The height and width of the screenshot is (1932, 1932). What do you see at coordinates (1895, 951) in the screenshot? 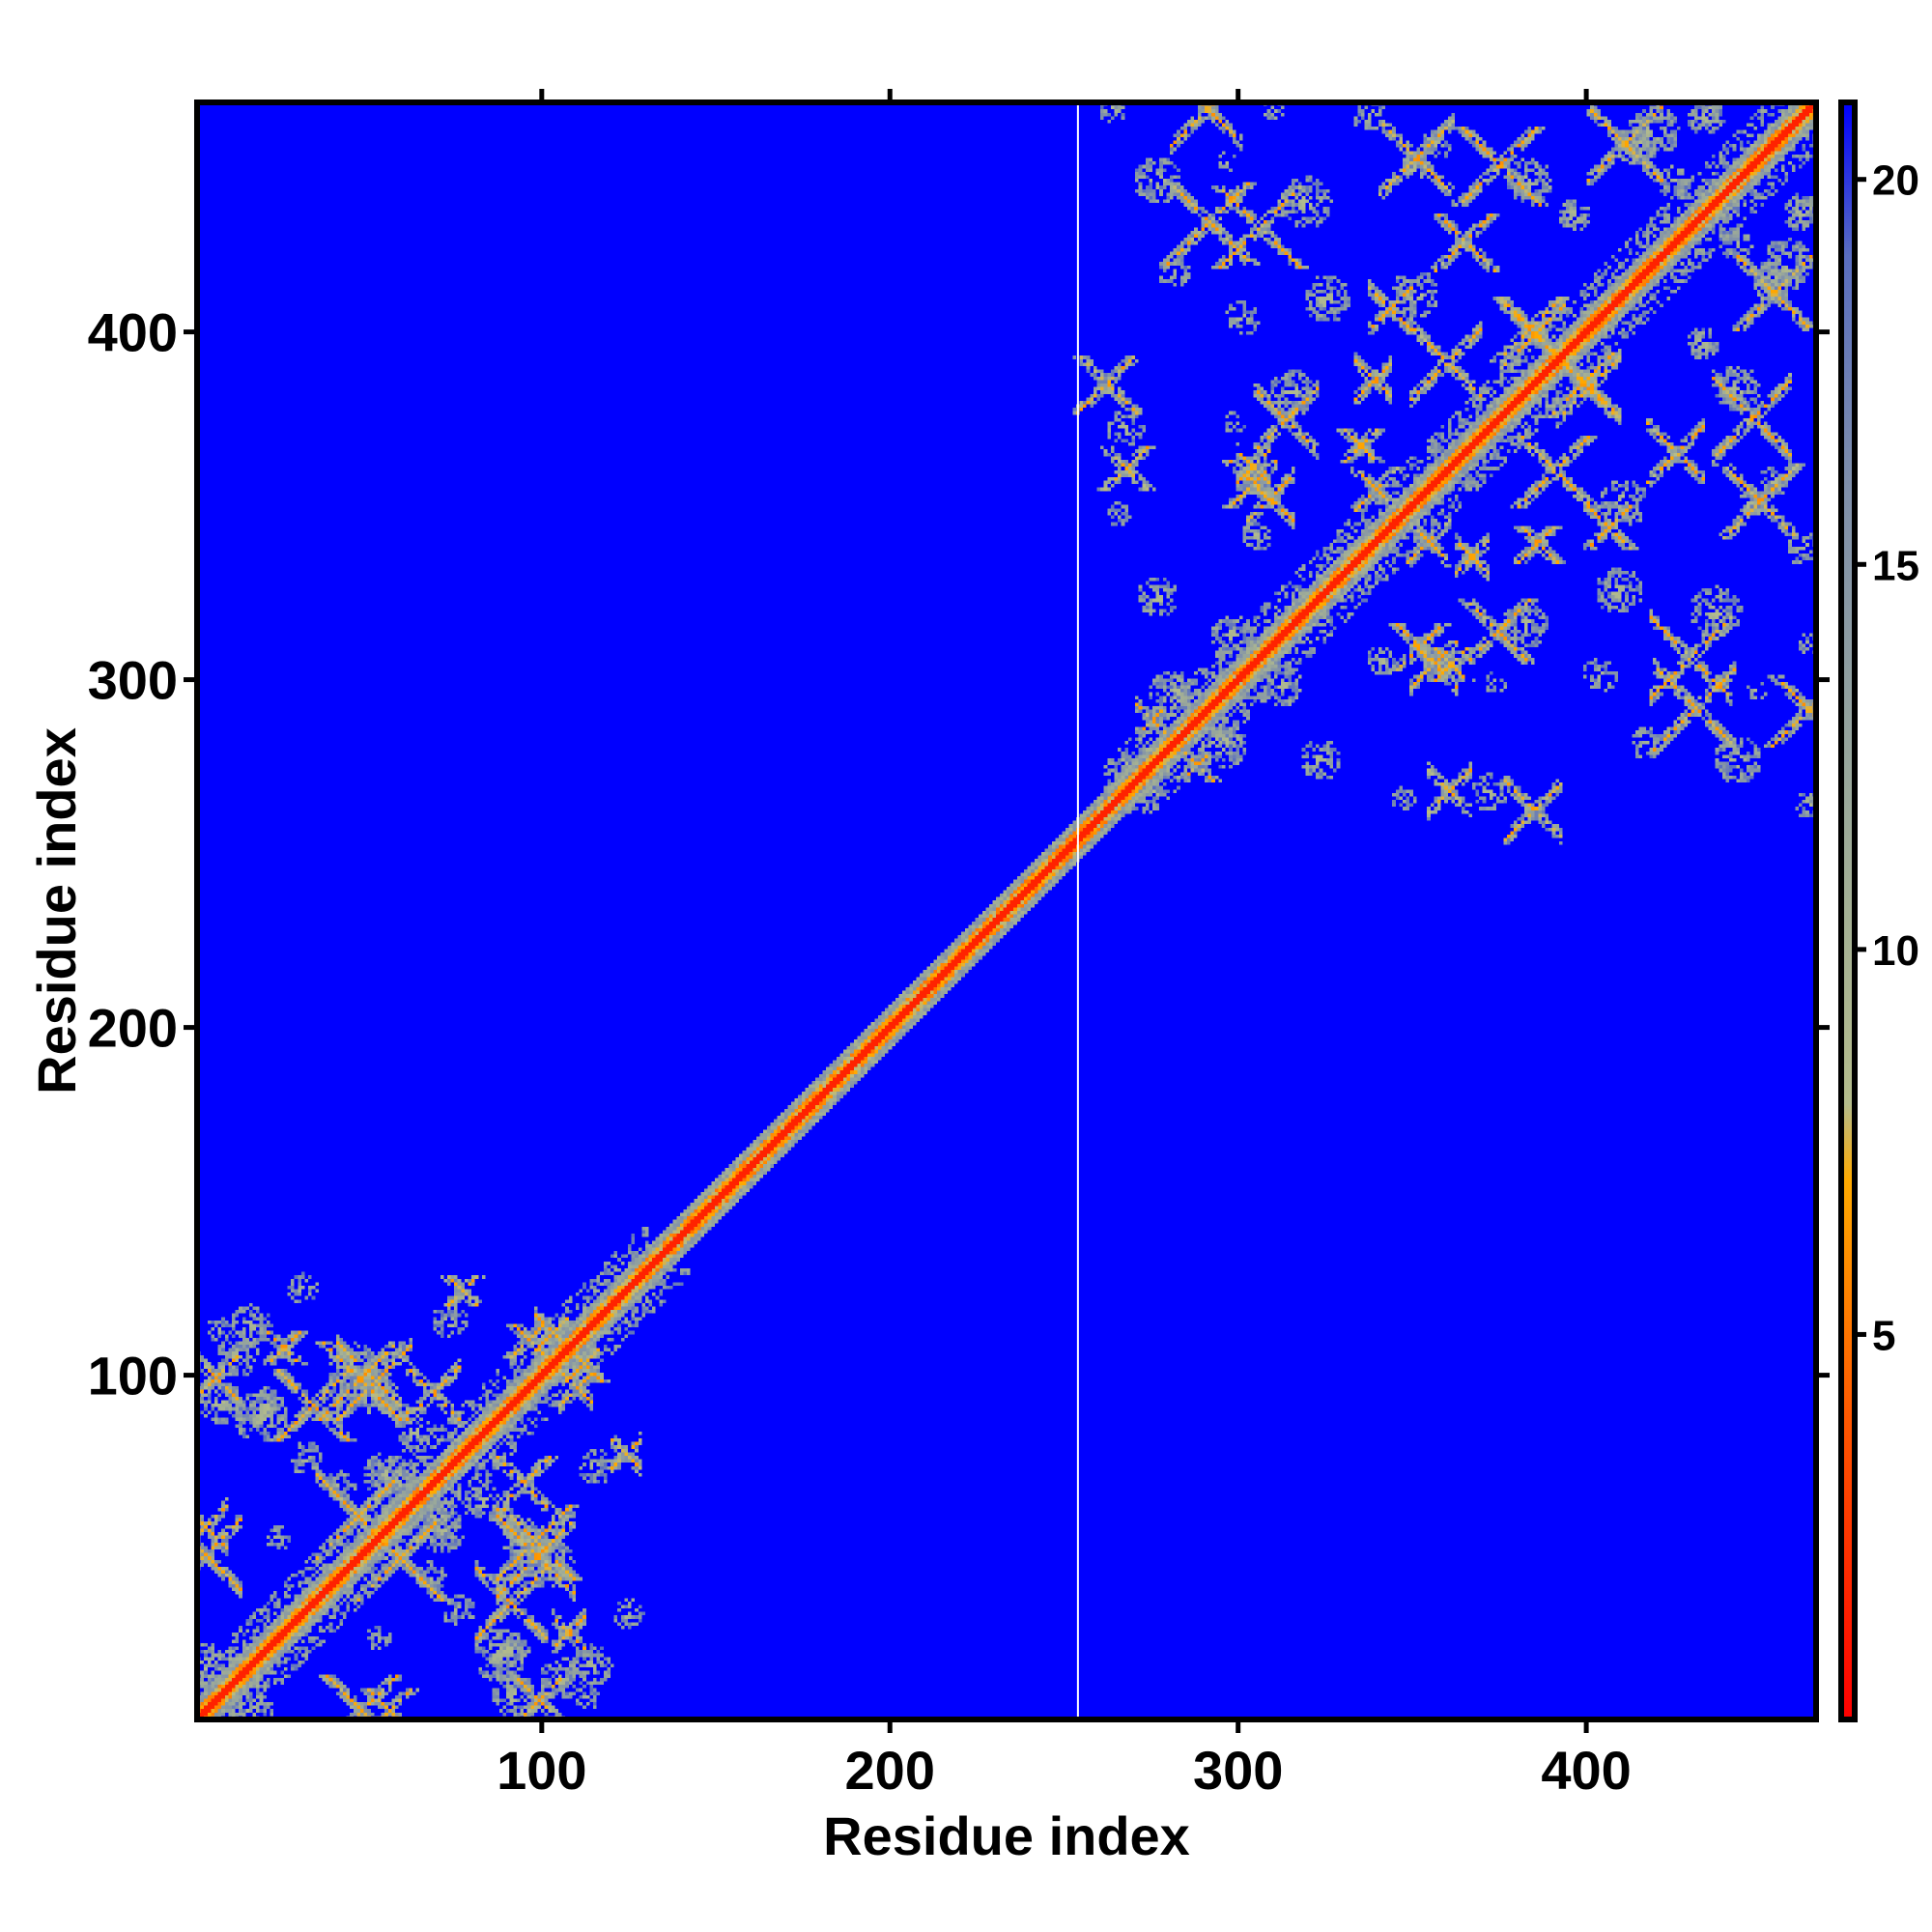
I see `colorbar-tick-label: 10` at bounding box center [1895, 951].